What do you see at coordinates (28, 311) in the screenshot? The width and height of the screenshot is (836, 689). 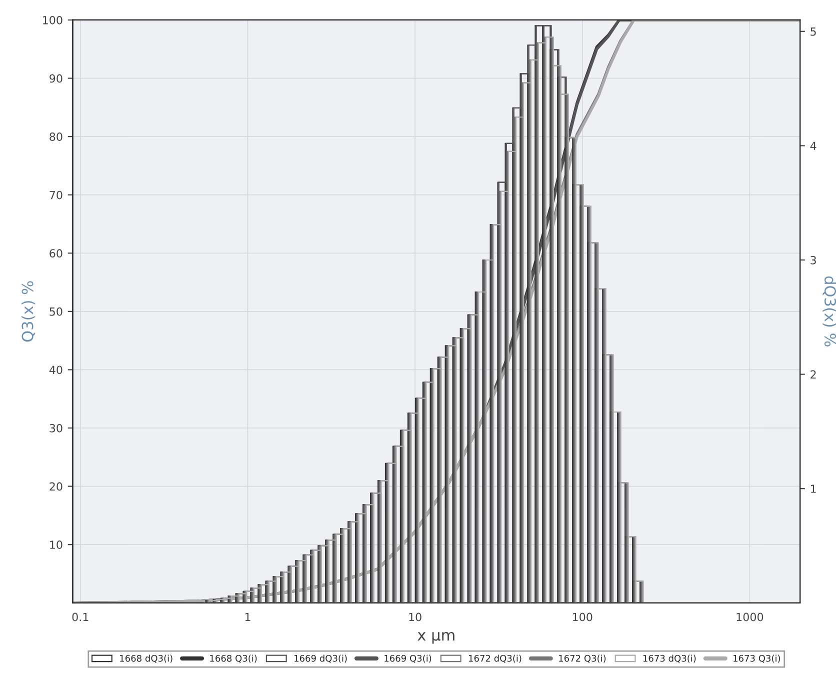 I see `y-axis-title: Q3(x) %` at bounding box center [28, 311].